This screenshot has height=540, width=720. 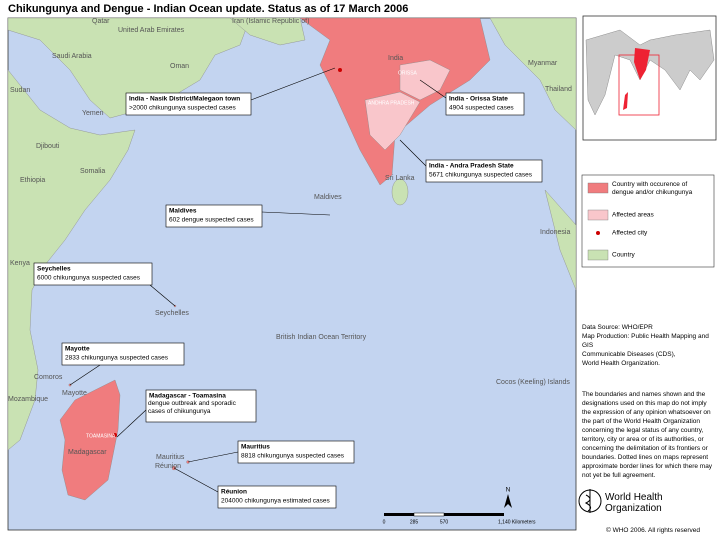 I want to click on callout-detail: 6000 chikungunya suspected cases, so click(x=89, y=278).